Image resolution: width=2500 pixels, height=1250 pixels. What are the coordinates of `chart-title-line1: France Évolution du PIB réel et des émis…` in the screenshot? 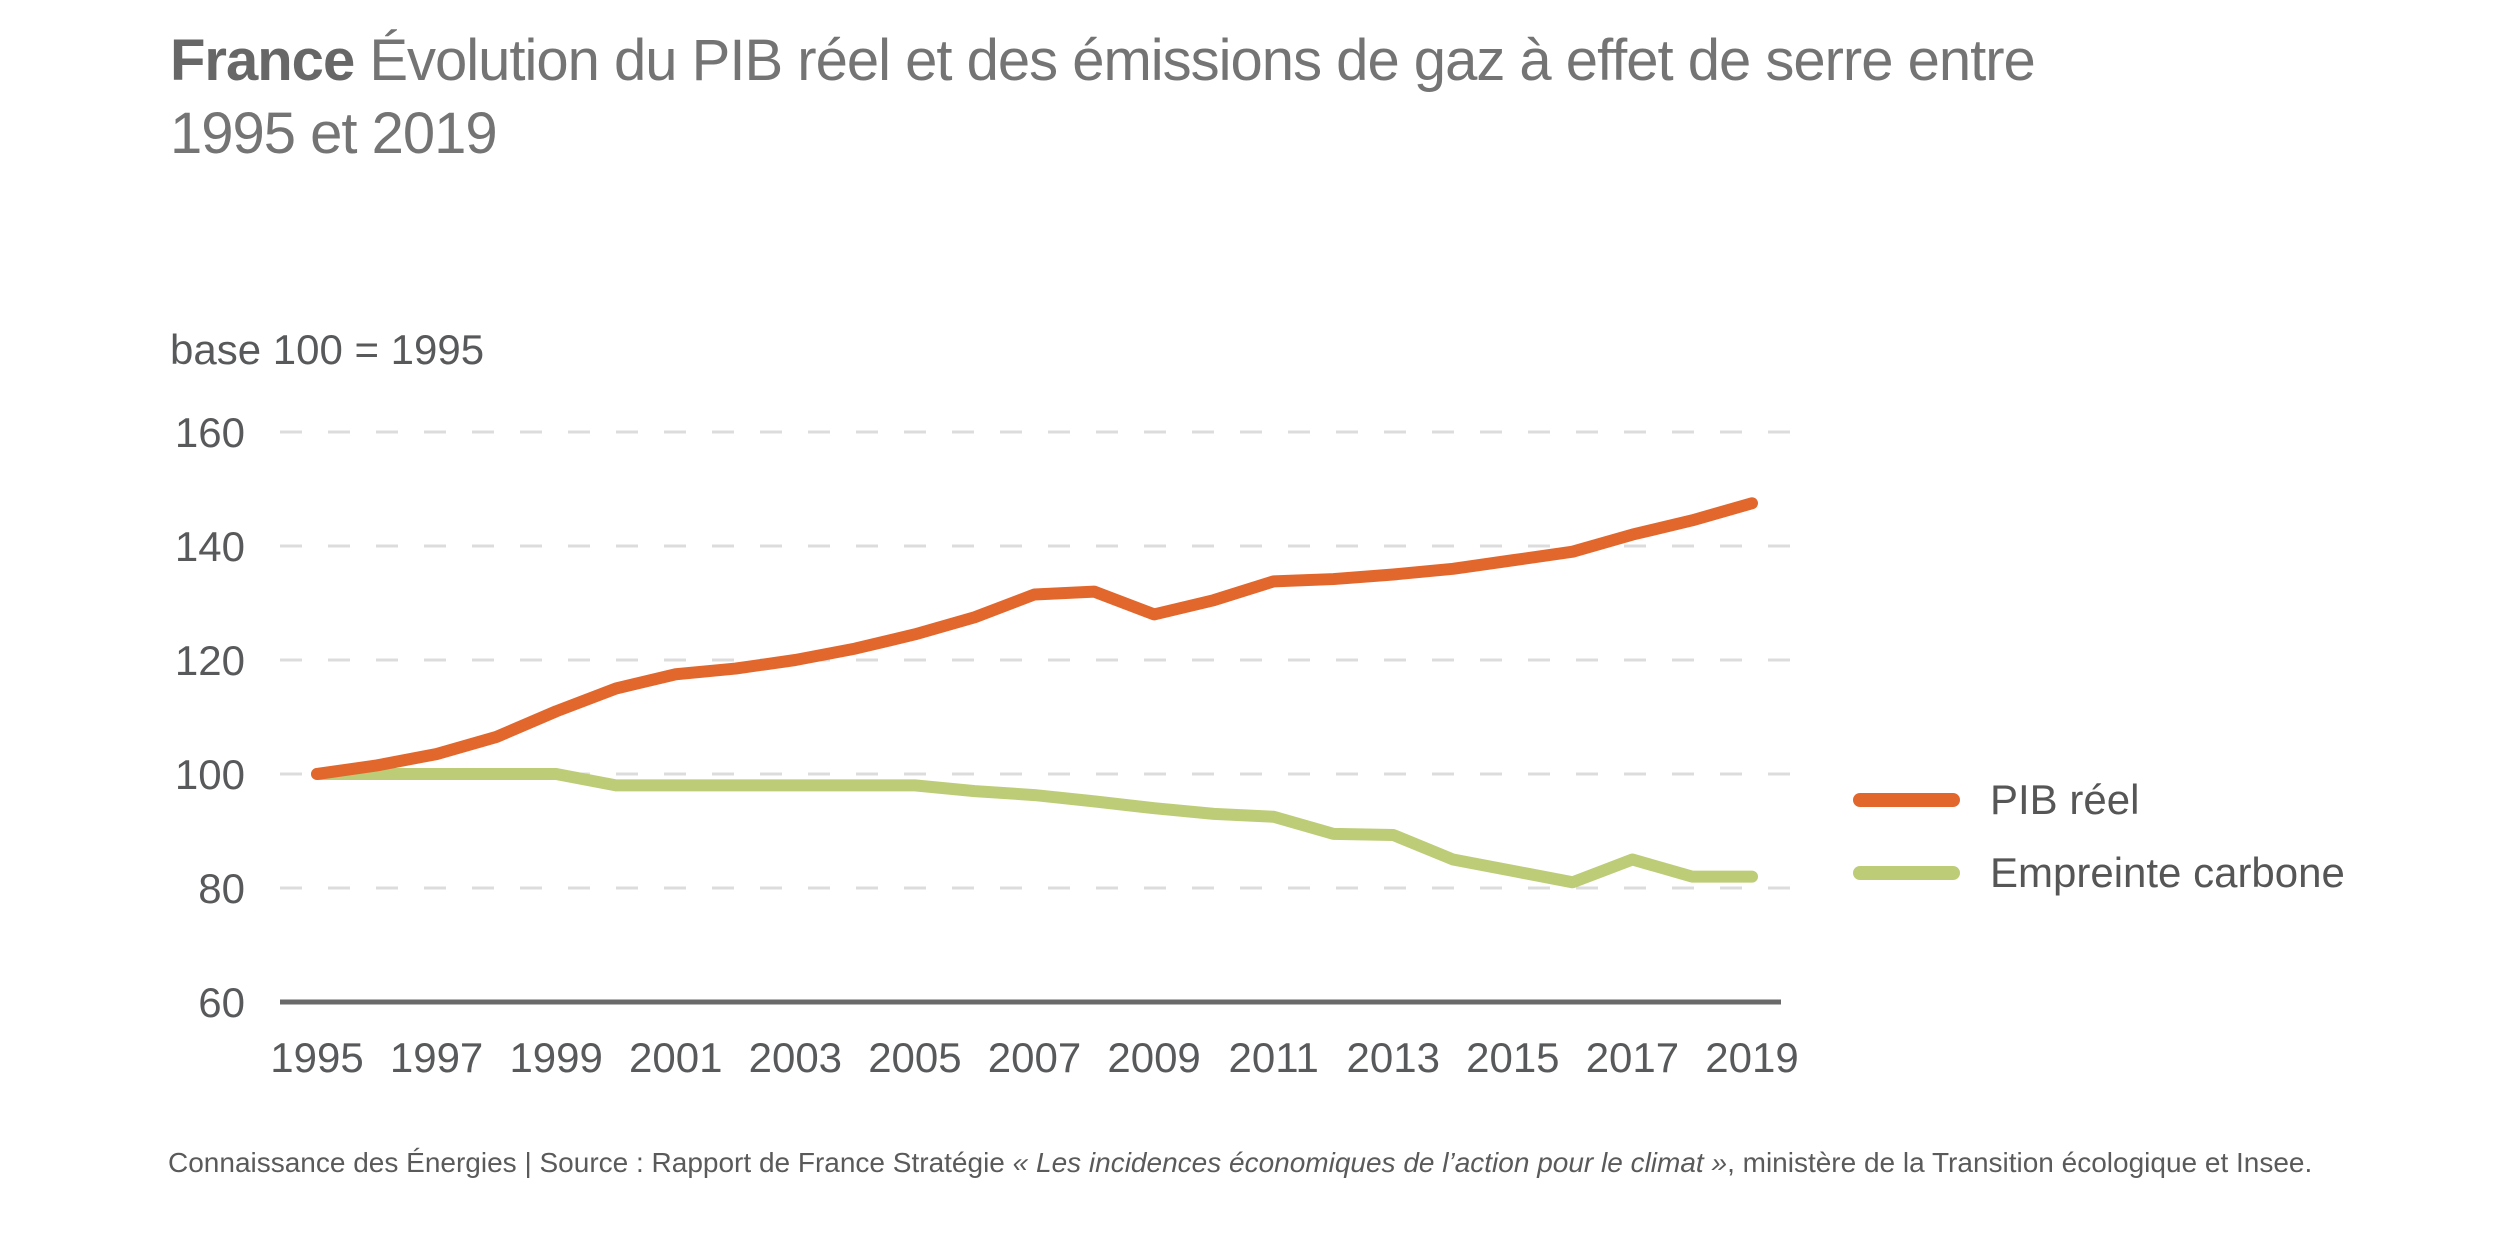 It's located at (1270, 60).